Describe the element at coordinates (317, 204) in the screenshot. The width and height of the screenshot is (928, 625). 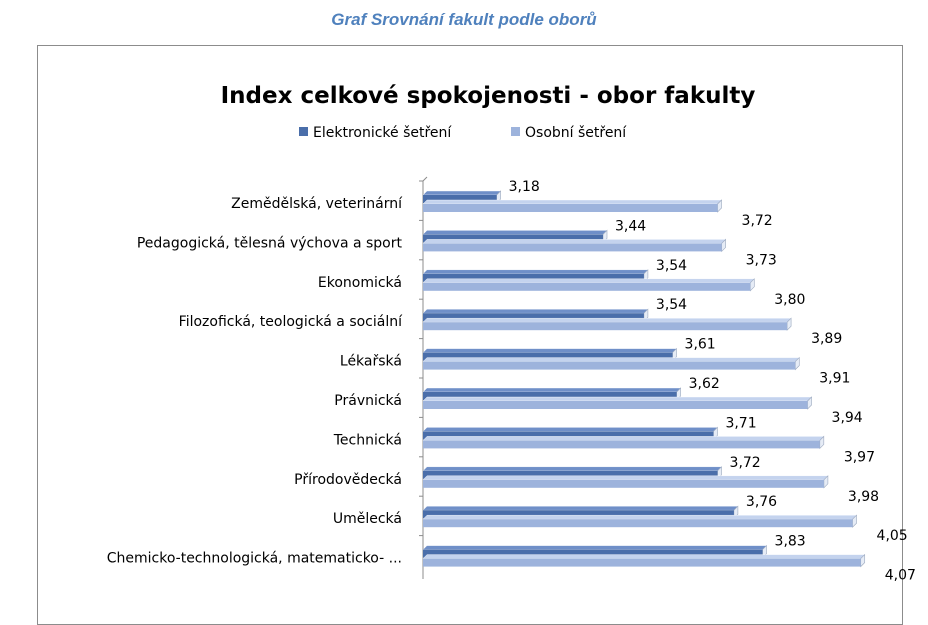
I see `category-label: Zemědělská, veterinární` at that location.